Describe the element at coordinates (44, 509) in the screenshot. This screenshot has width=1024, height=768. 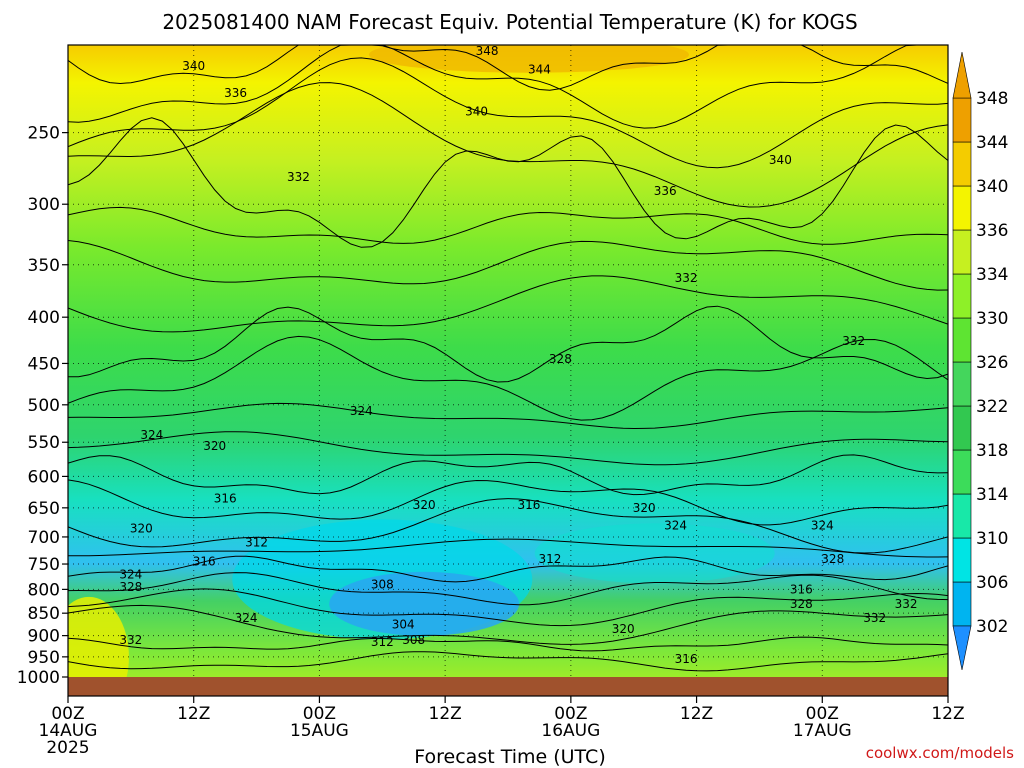
I see `pressure-tick-label: 650` at that location.